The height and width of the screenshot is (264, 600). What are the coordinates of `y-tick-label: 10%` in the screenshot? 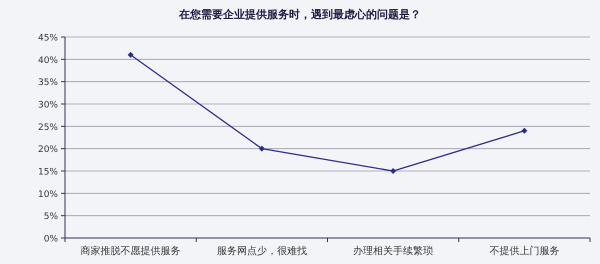 It's located at (48, 195).